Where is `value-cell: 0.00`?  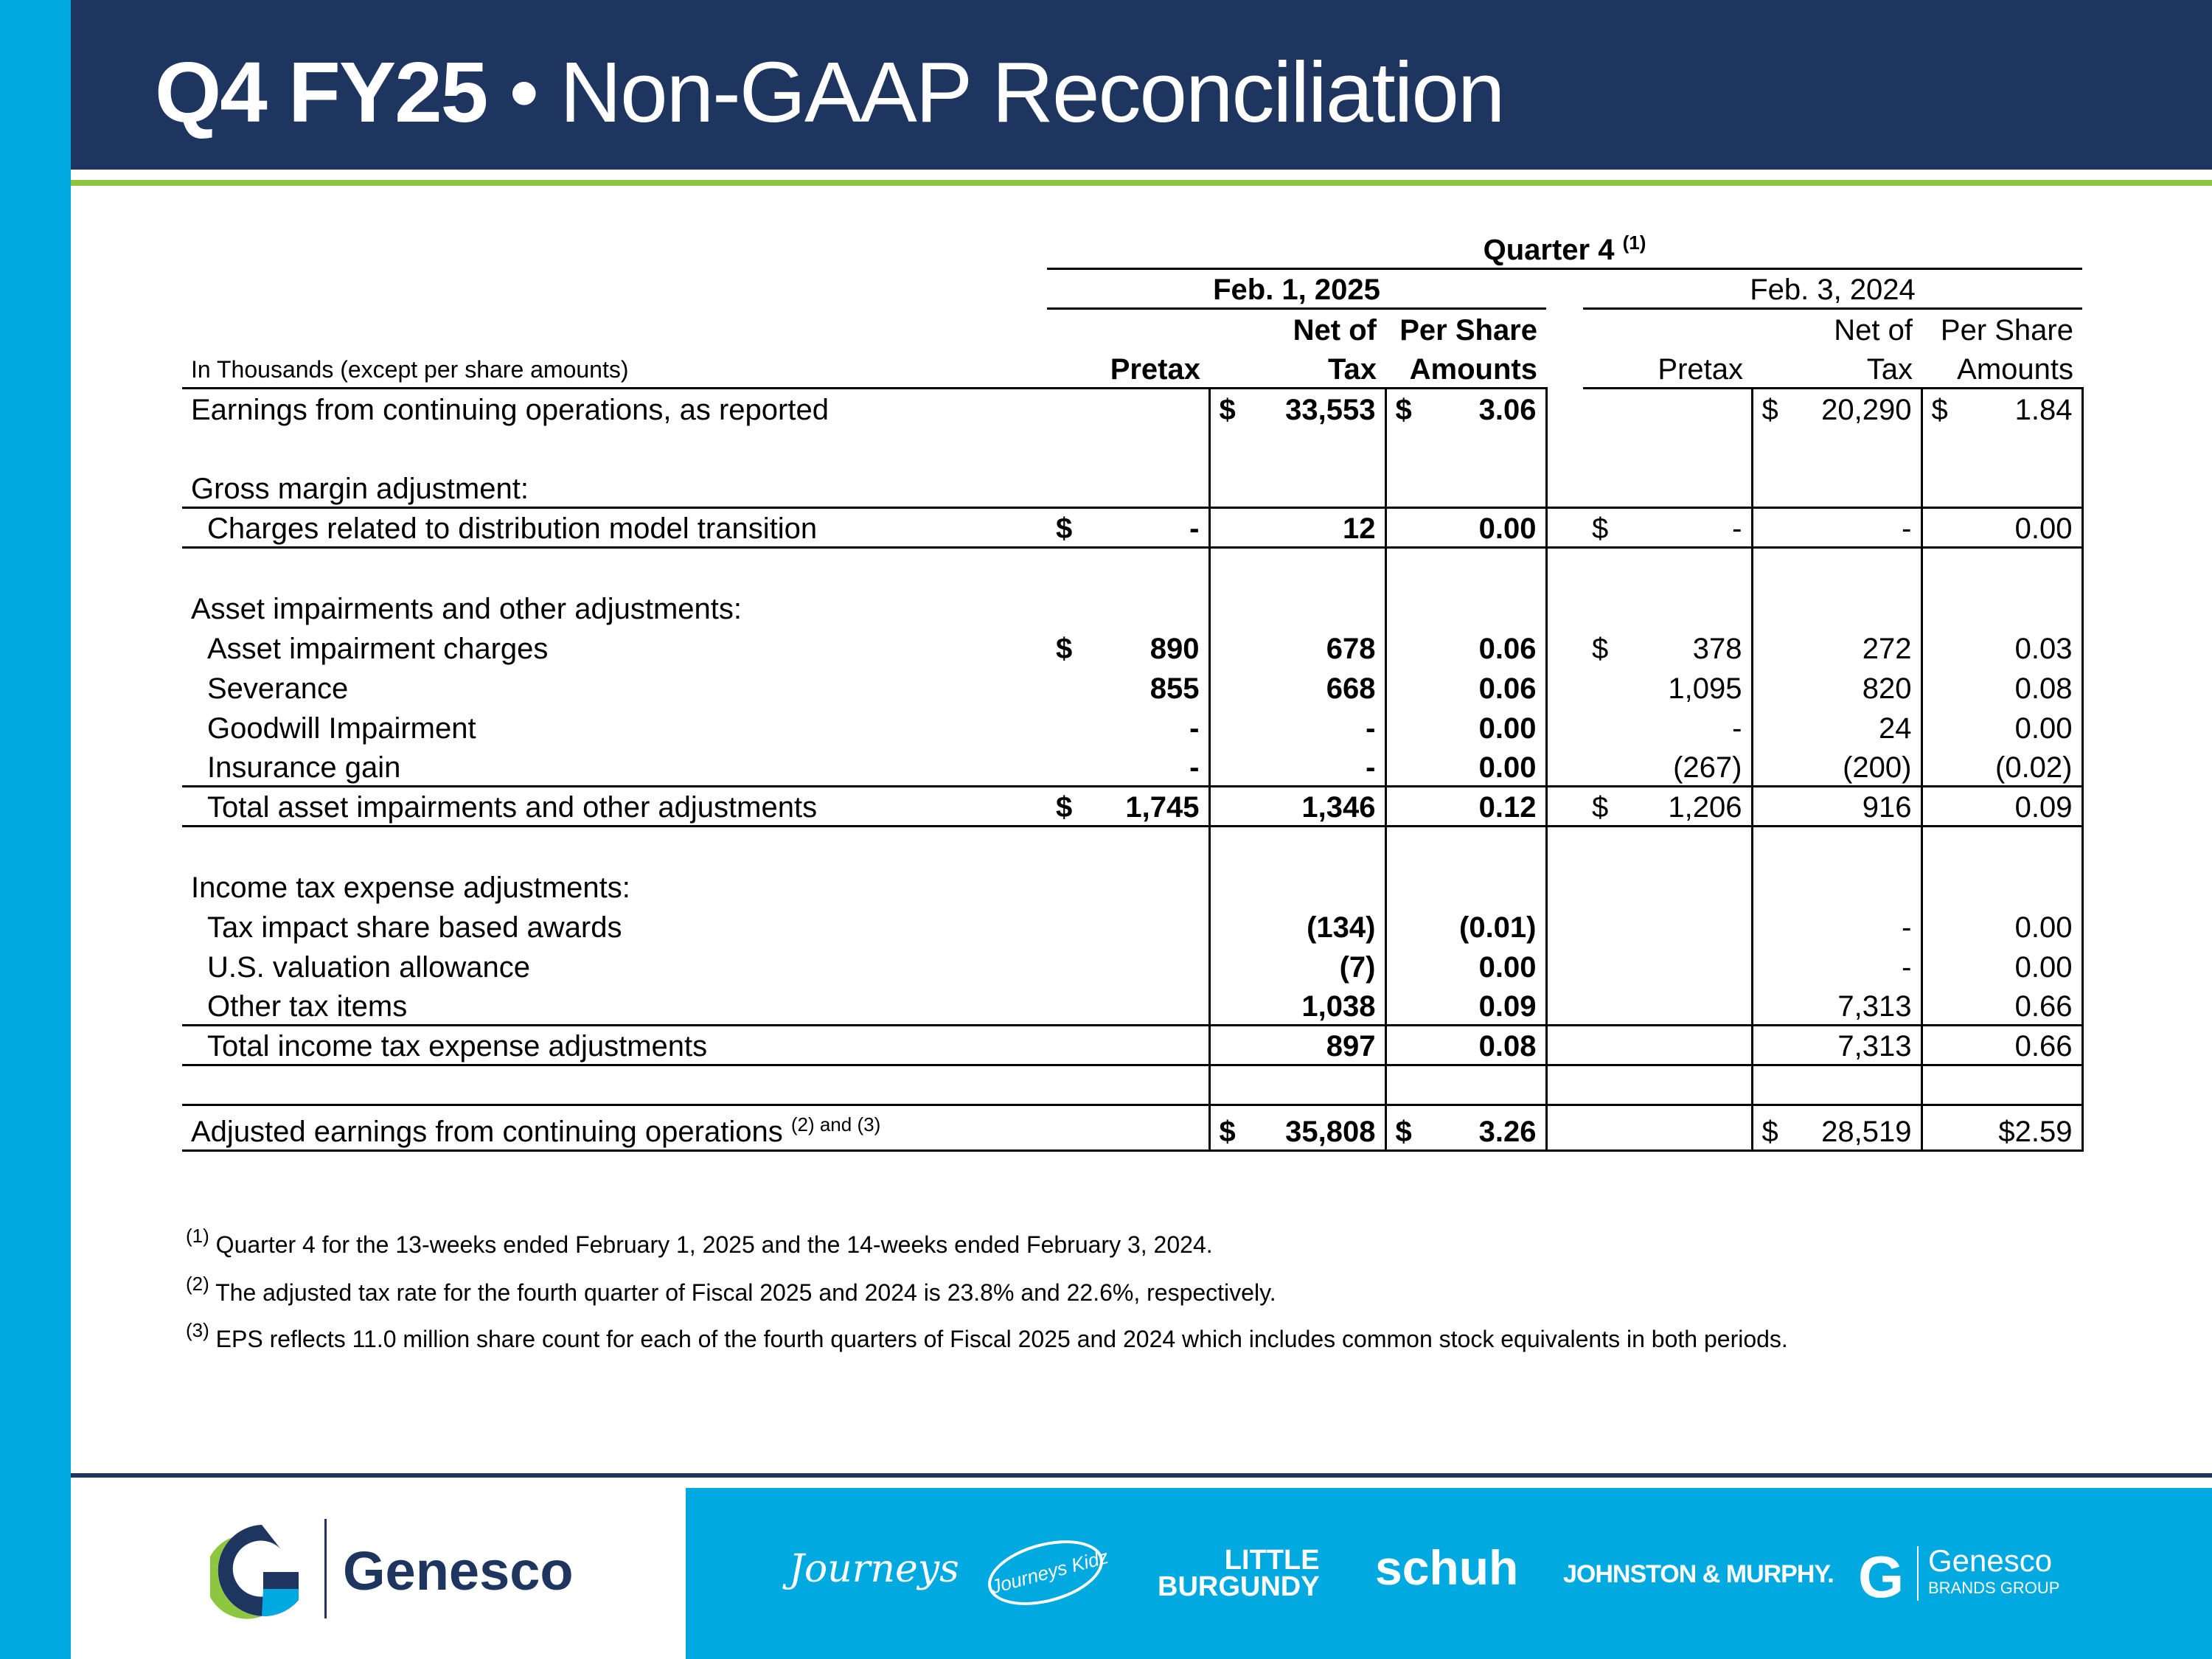
value-cell: 0.00 is located at coordinates (2002, 726).